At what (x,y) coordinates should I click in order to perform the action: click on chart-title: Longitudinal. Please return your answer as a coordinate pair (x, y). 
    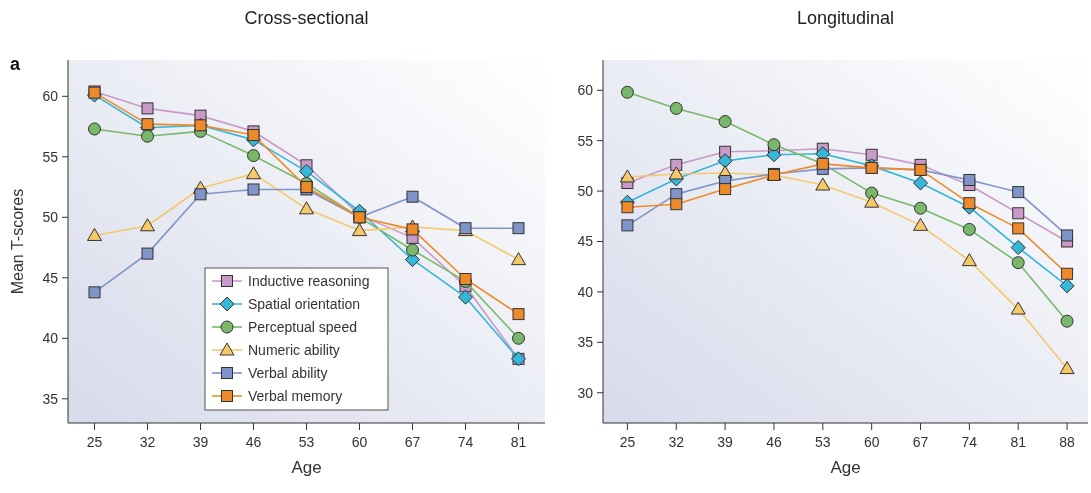
    Looking at the image, I should click on (845, 18).